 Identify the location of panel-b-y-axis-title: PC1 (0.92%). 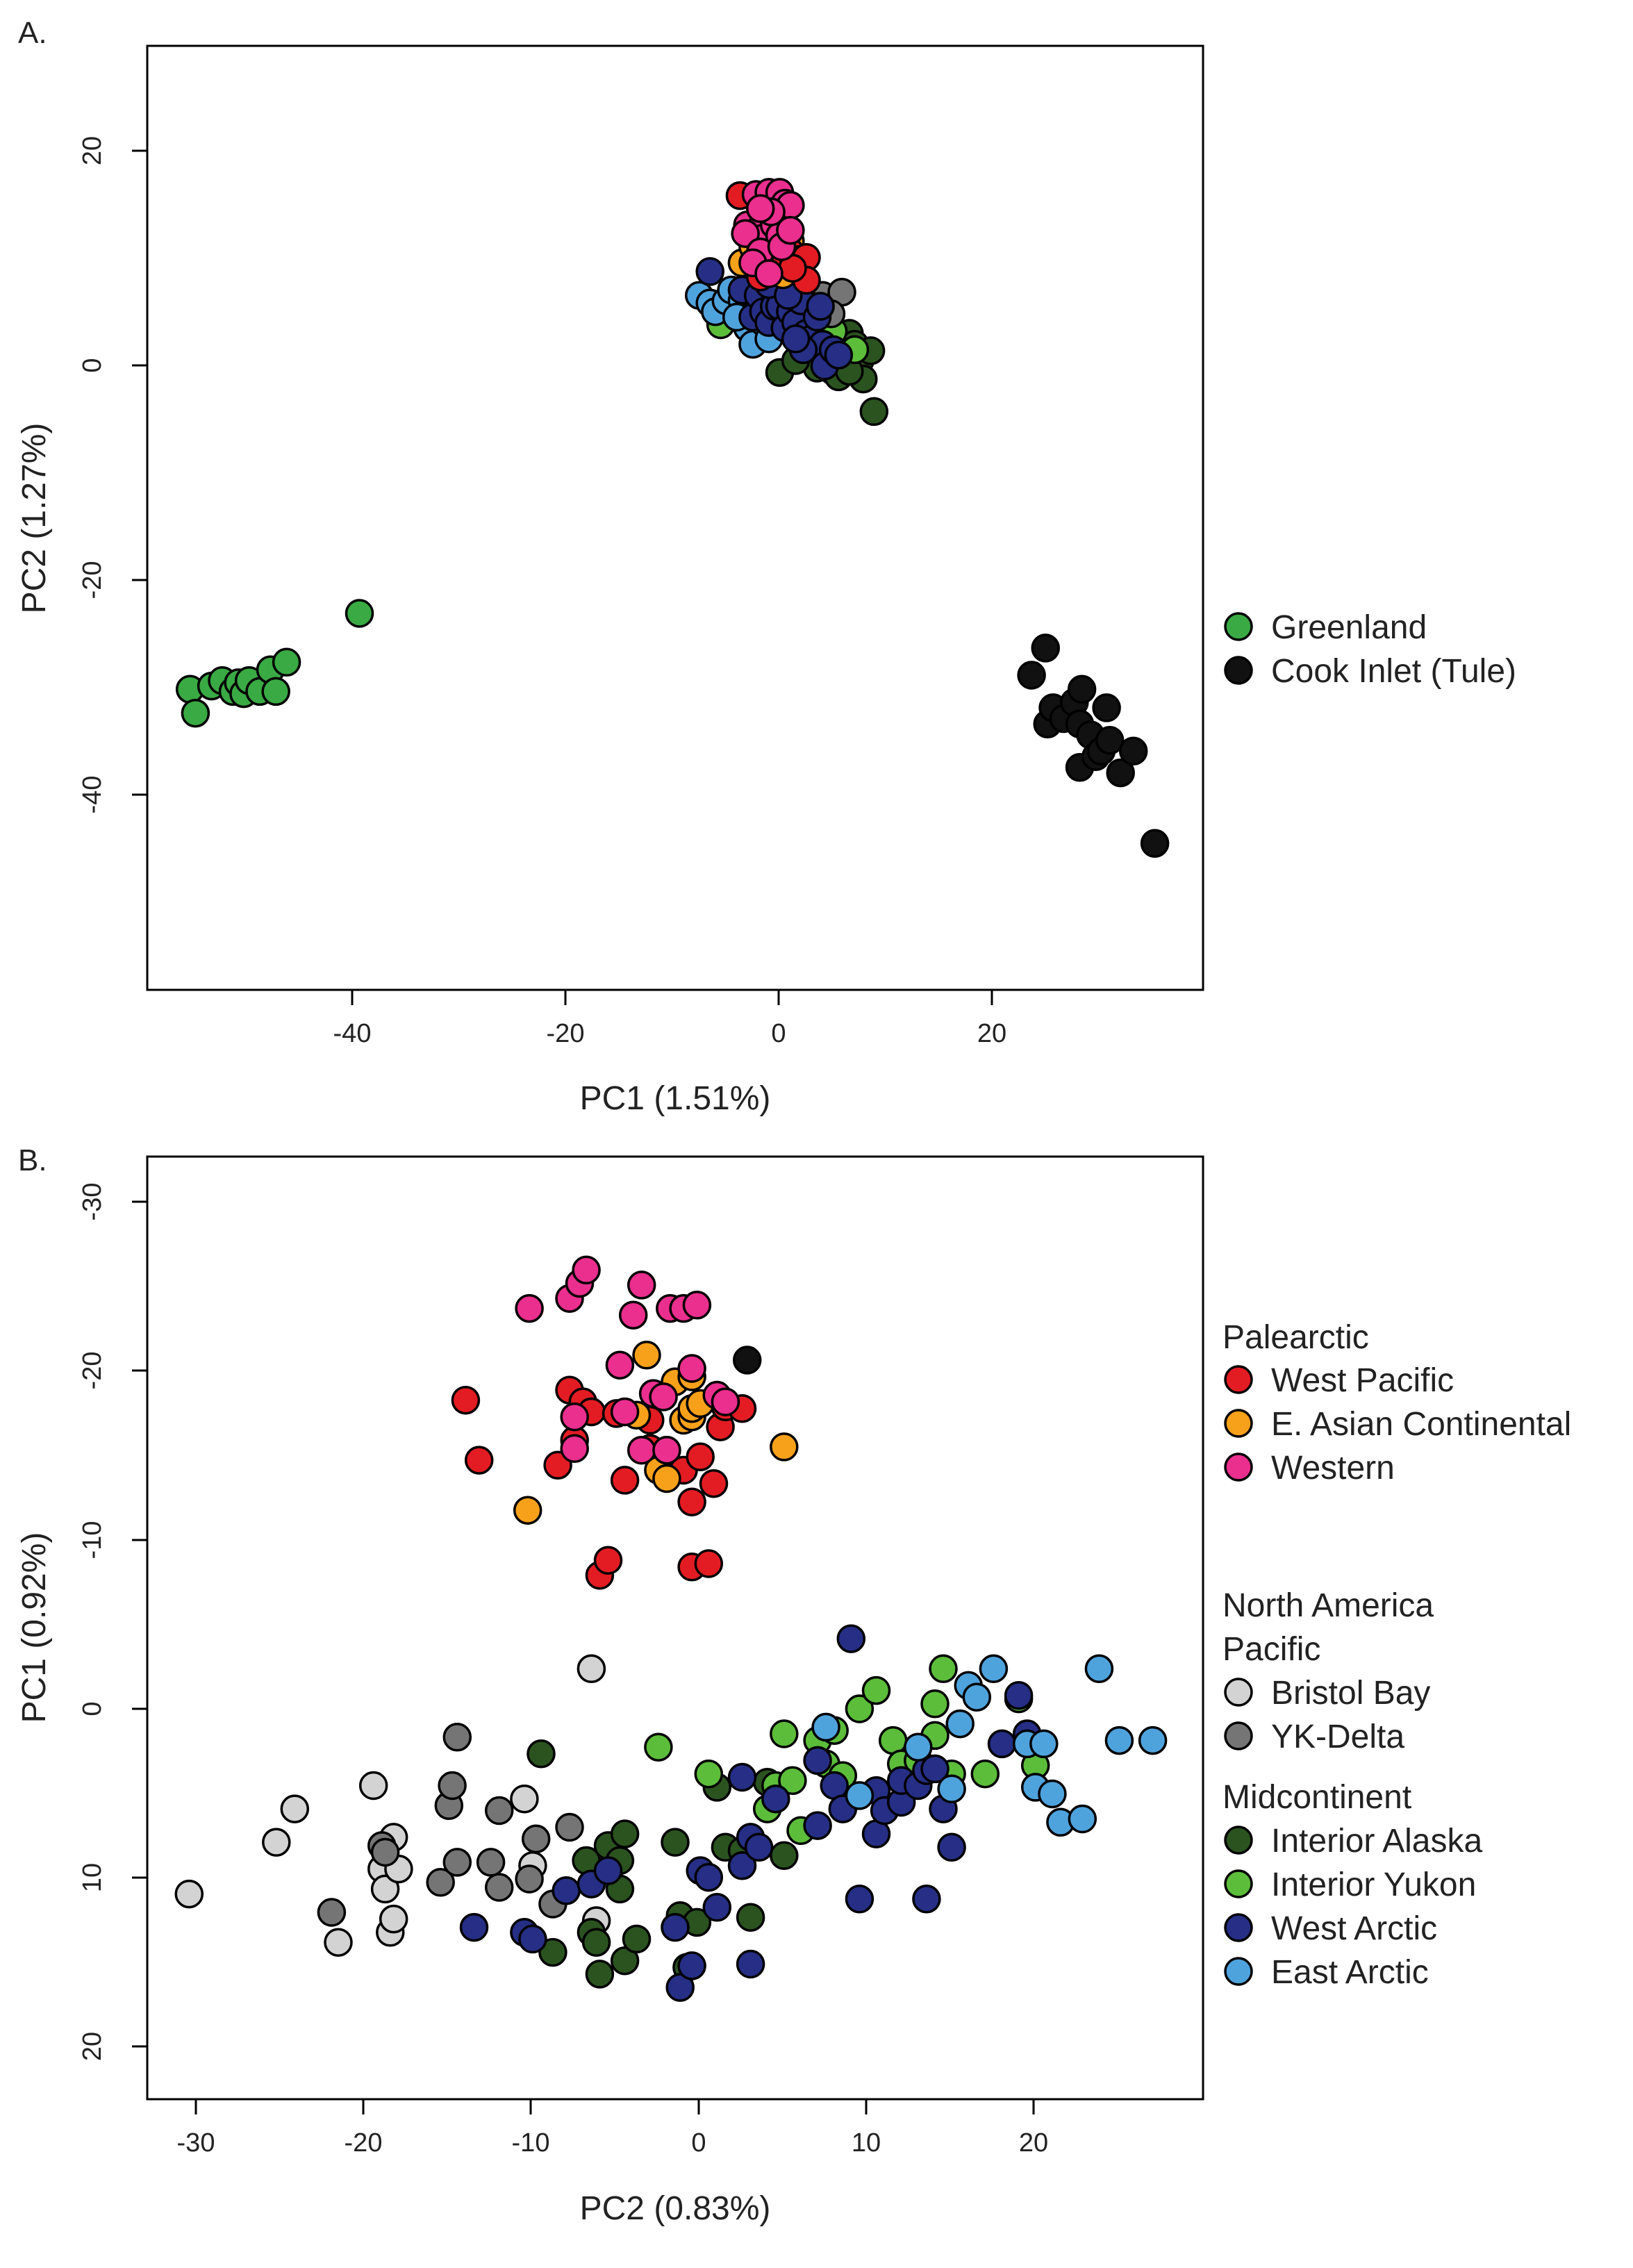
(34, 1627).